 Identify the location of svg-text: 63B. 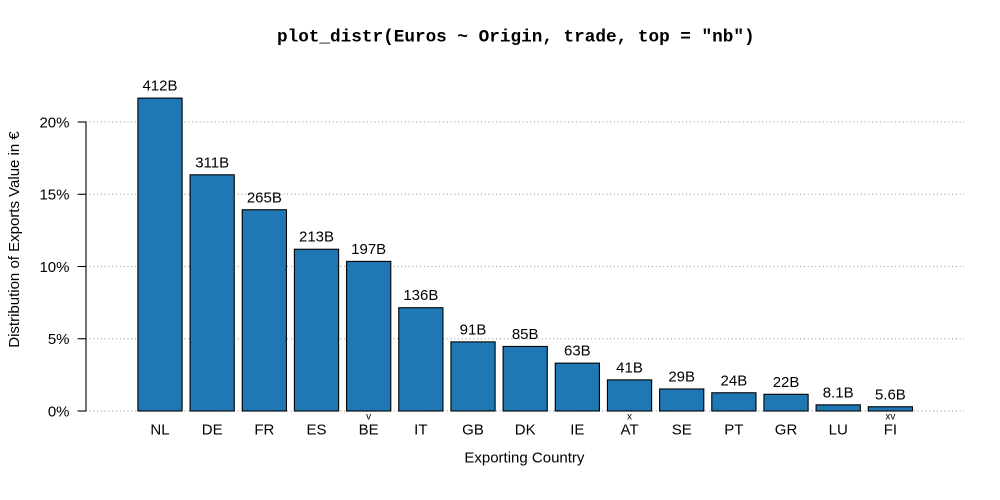
(577, 351).